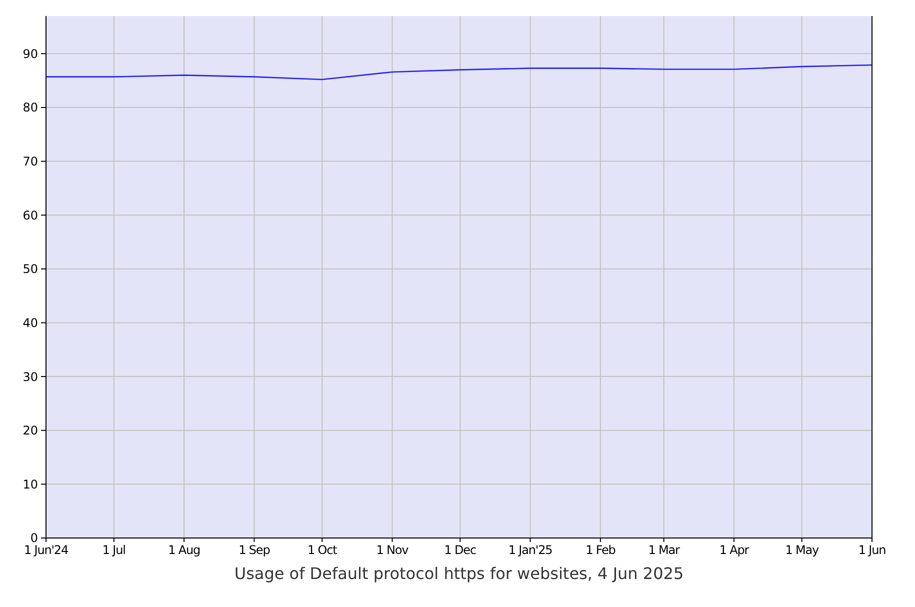 This screenshot has height=607, width=915. I want to click on y-tick-label: 20, so click(30, 431).